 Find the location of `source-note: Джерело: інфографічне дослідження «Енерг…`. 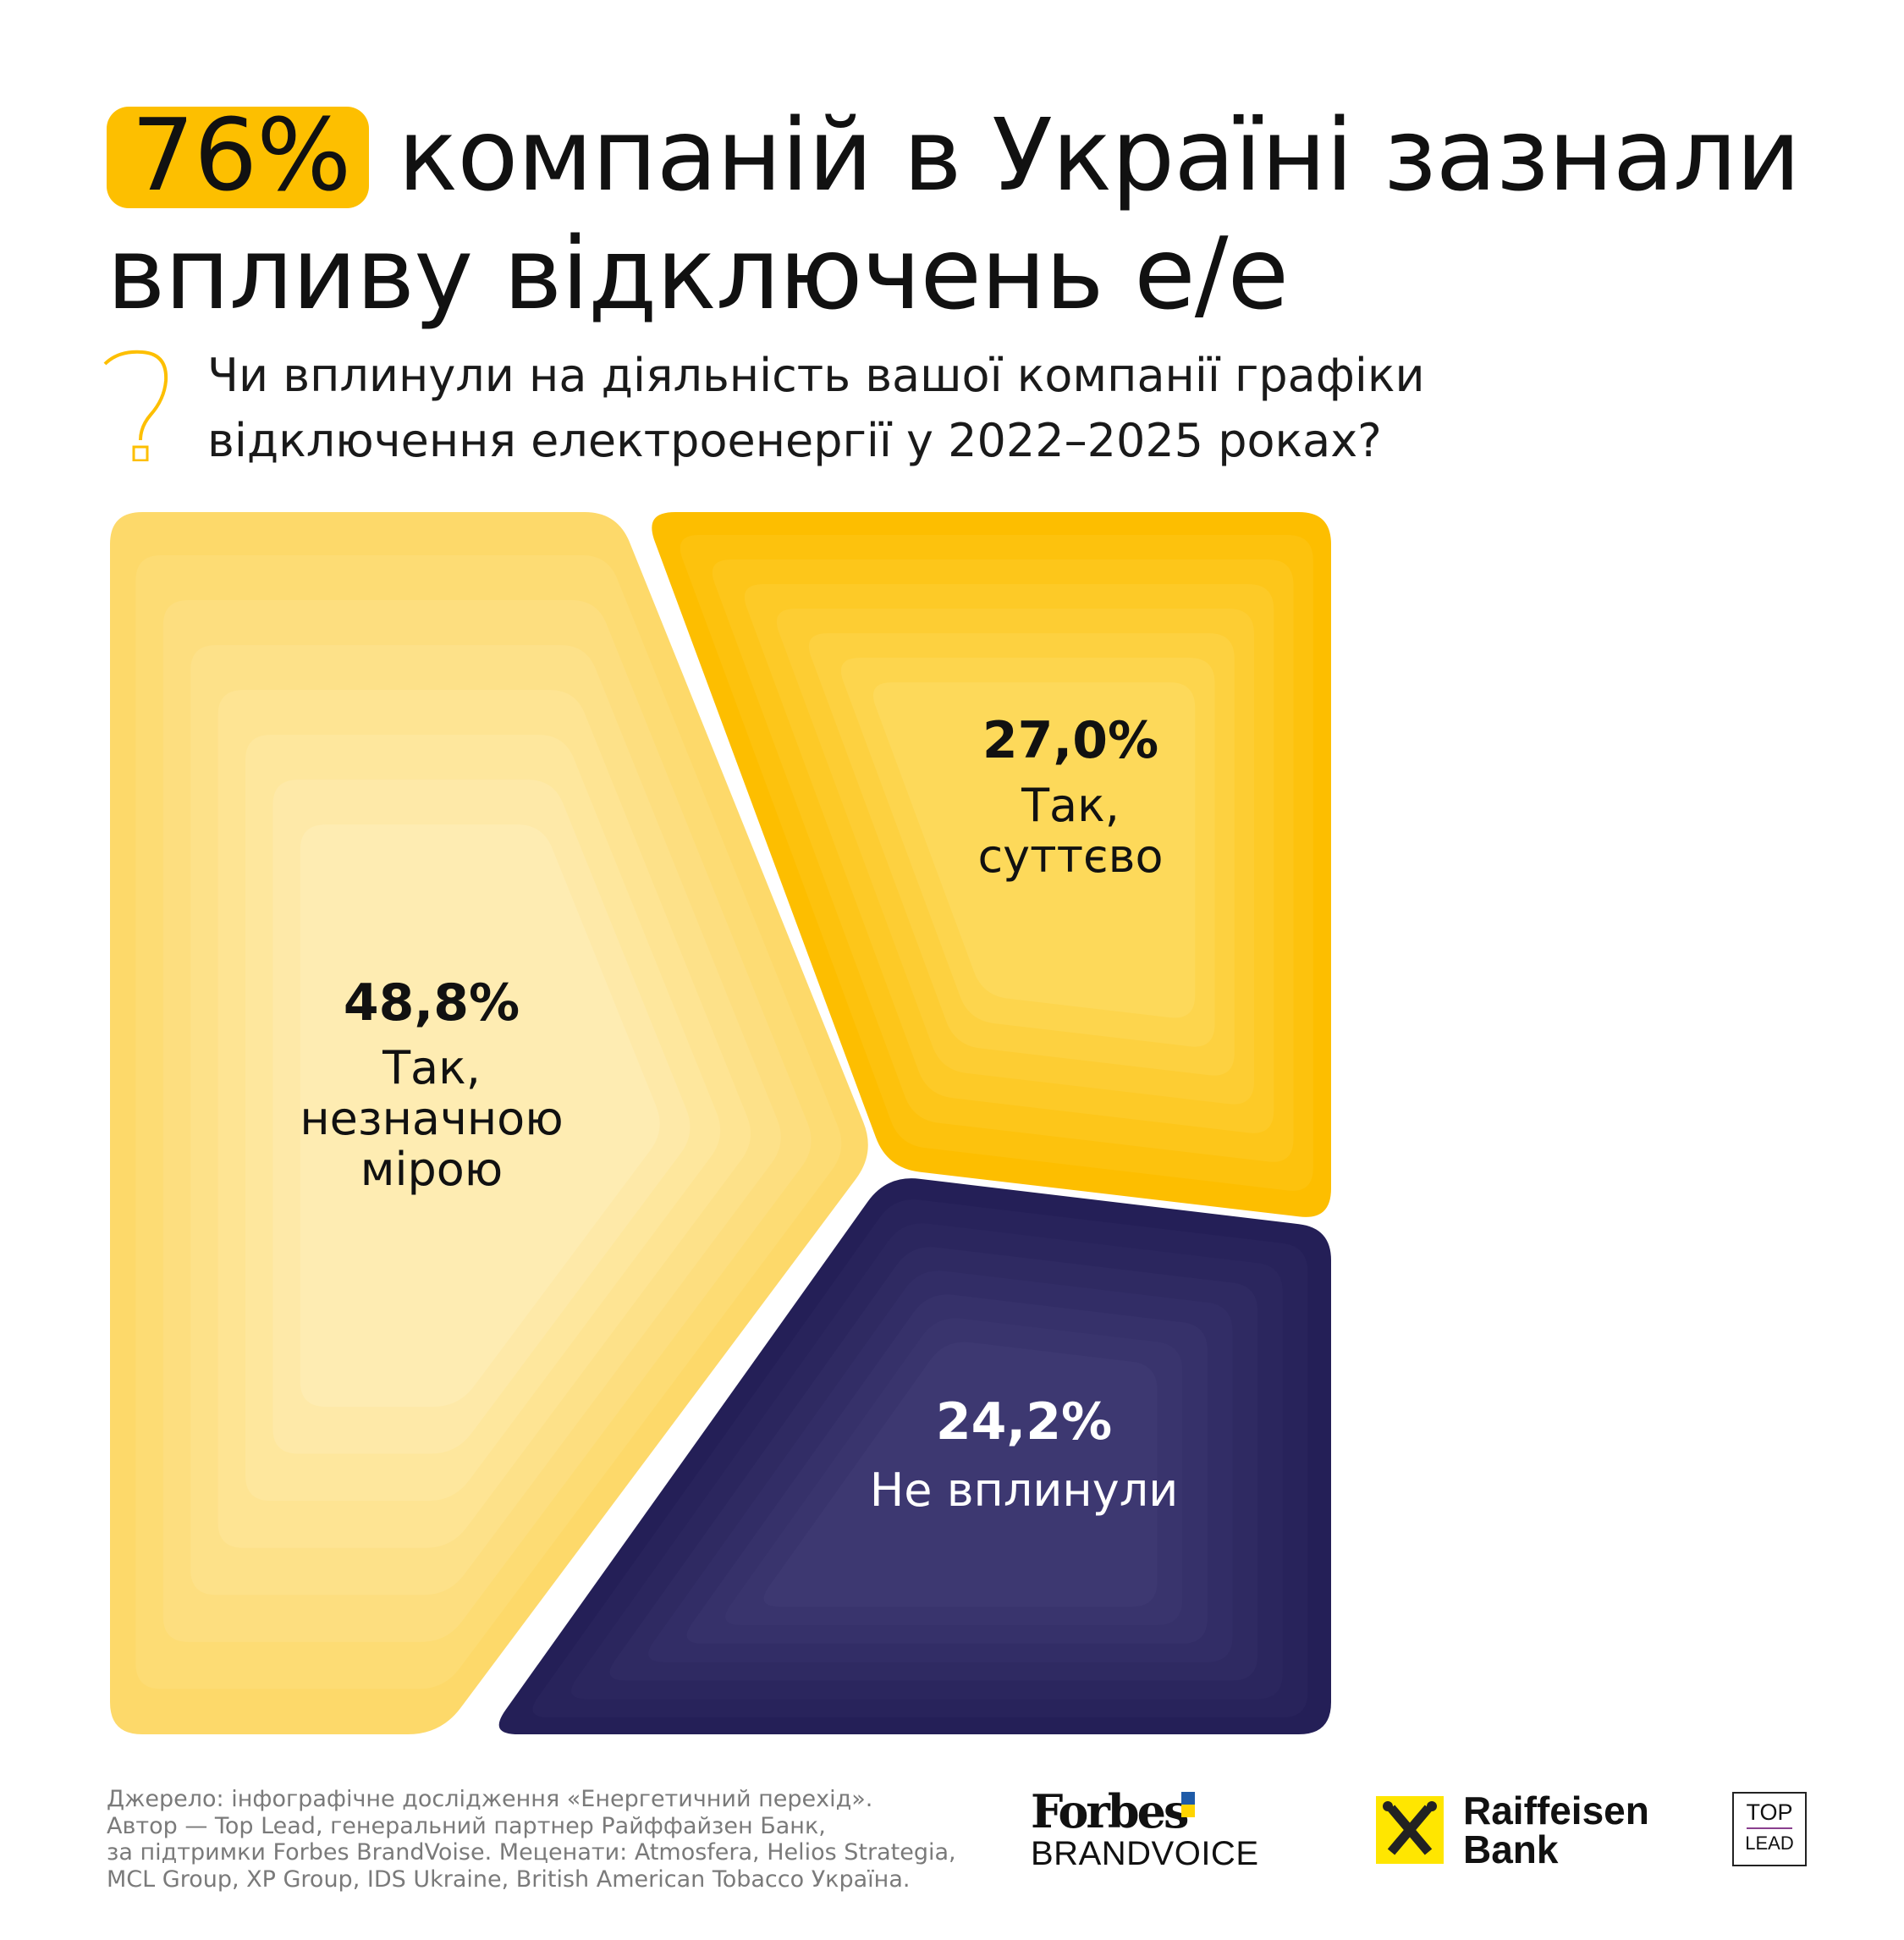

source-note: Джерело: інфографічне дослідження «Енерг… is located at coordinates (531, 1839).